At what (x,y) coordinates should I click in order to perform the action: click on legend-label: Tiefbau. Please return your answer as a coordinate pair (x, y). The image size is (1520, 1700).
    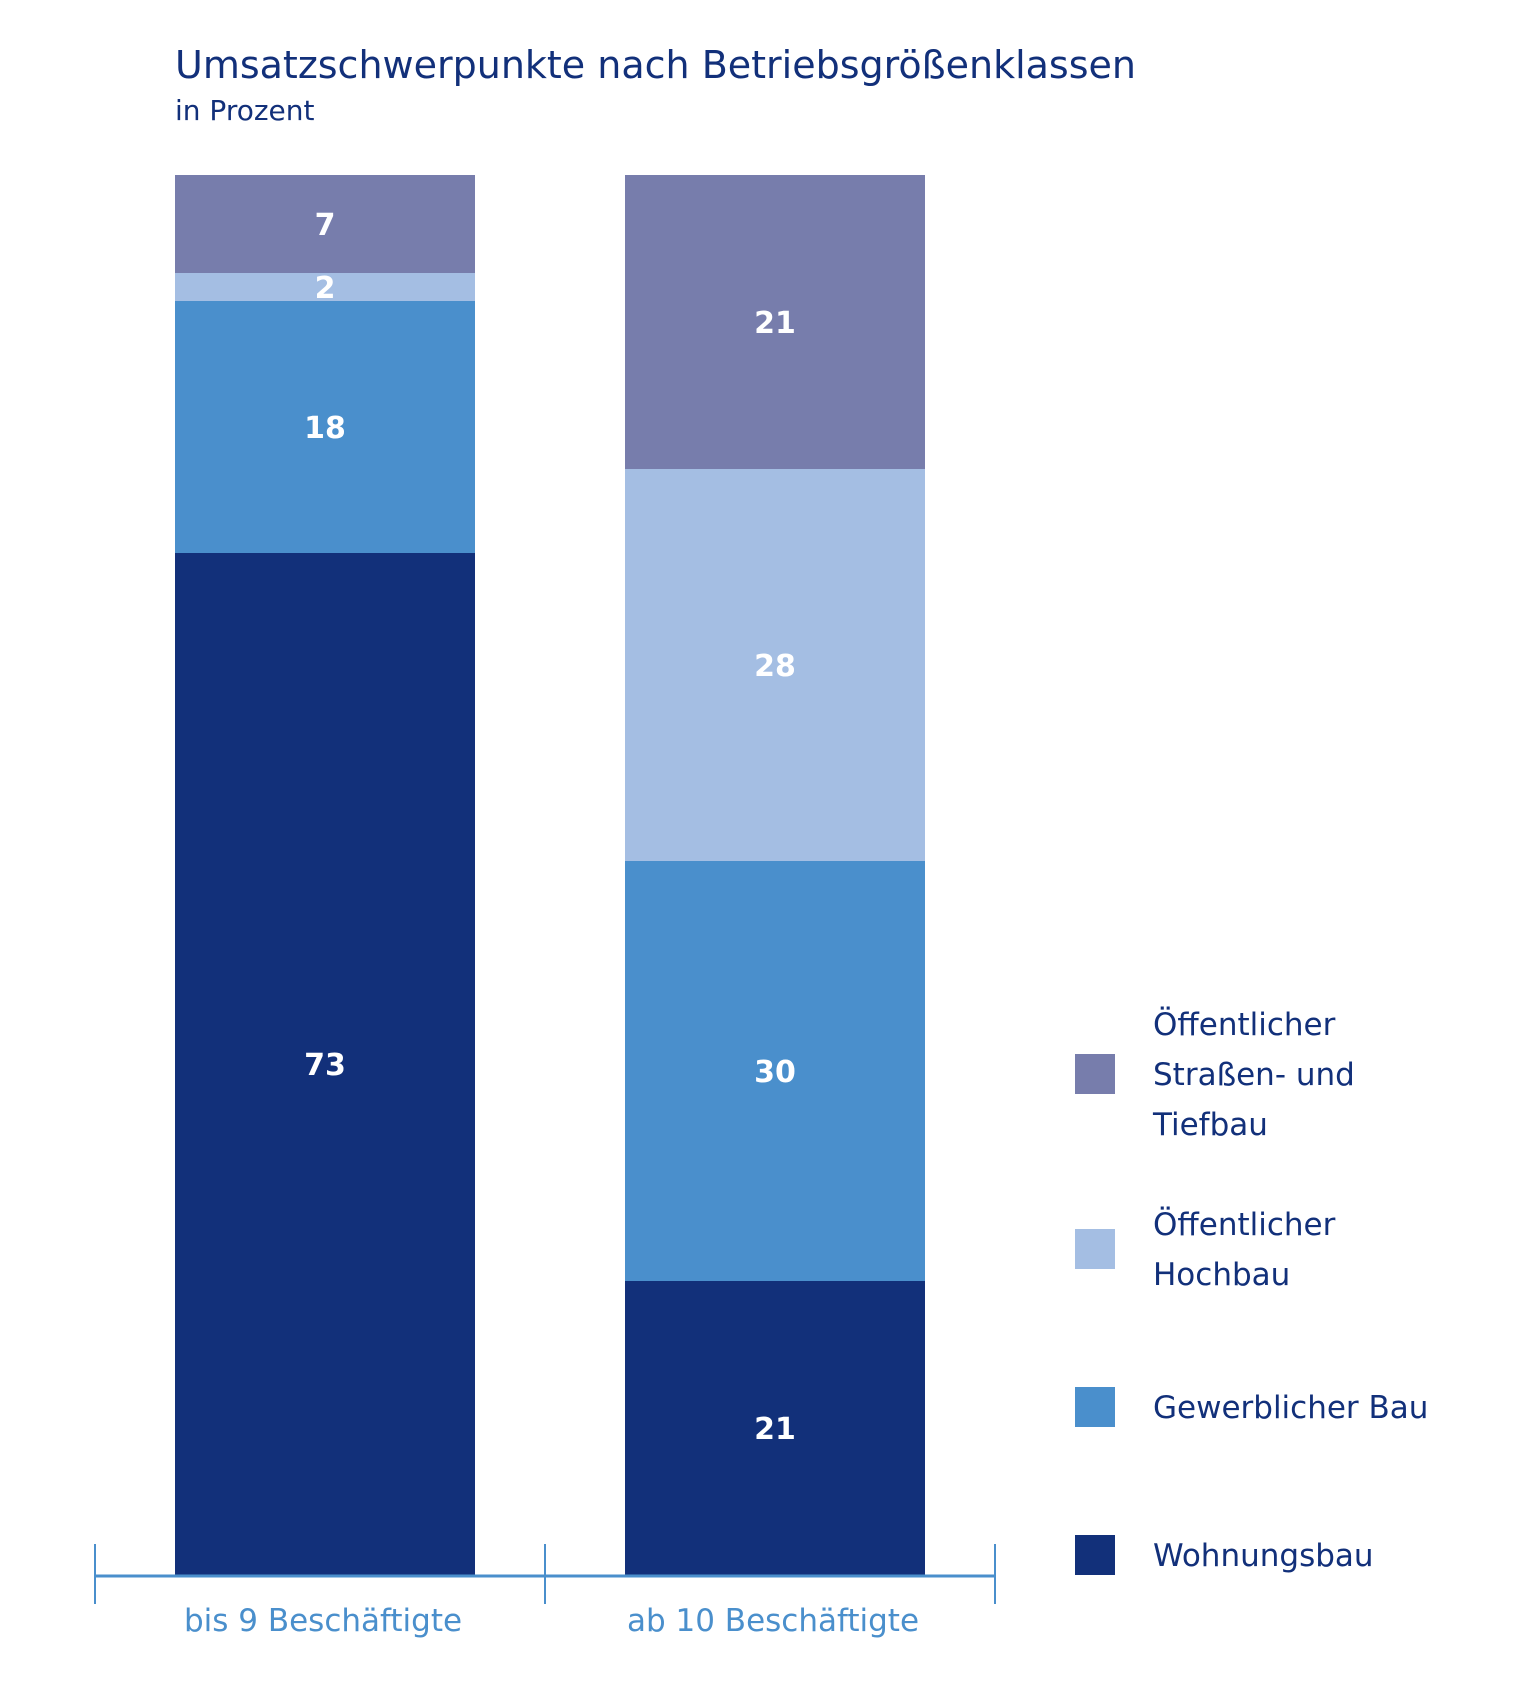
    Looking at the image, I should click on (1210, 1125).